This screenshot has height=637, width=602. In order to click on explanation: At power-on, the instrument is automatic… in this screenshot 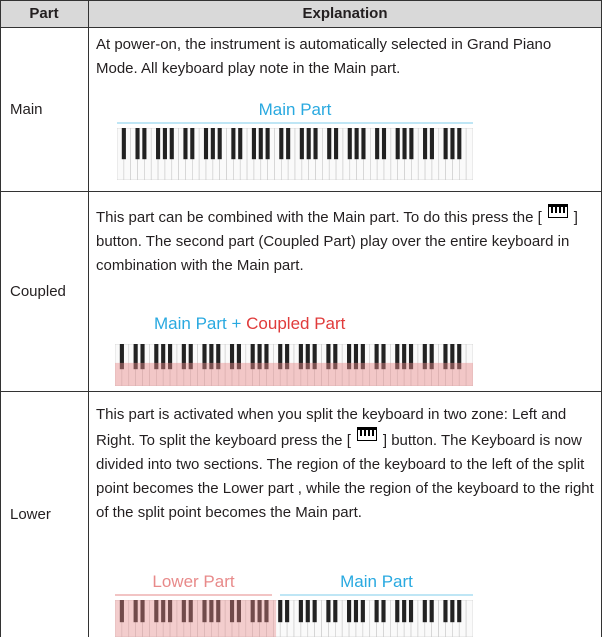, I will do `click(346, 57)`.